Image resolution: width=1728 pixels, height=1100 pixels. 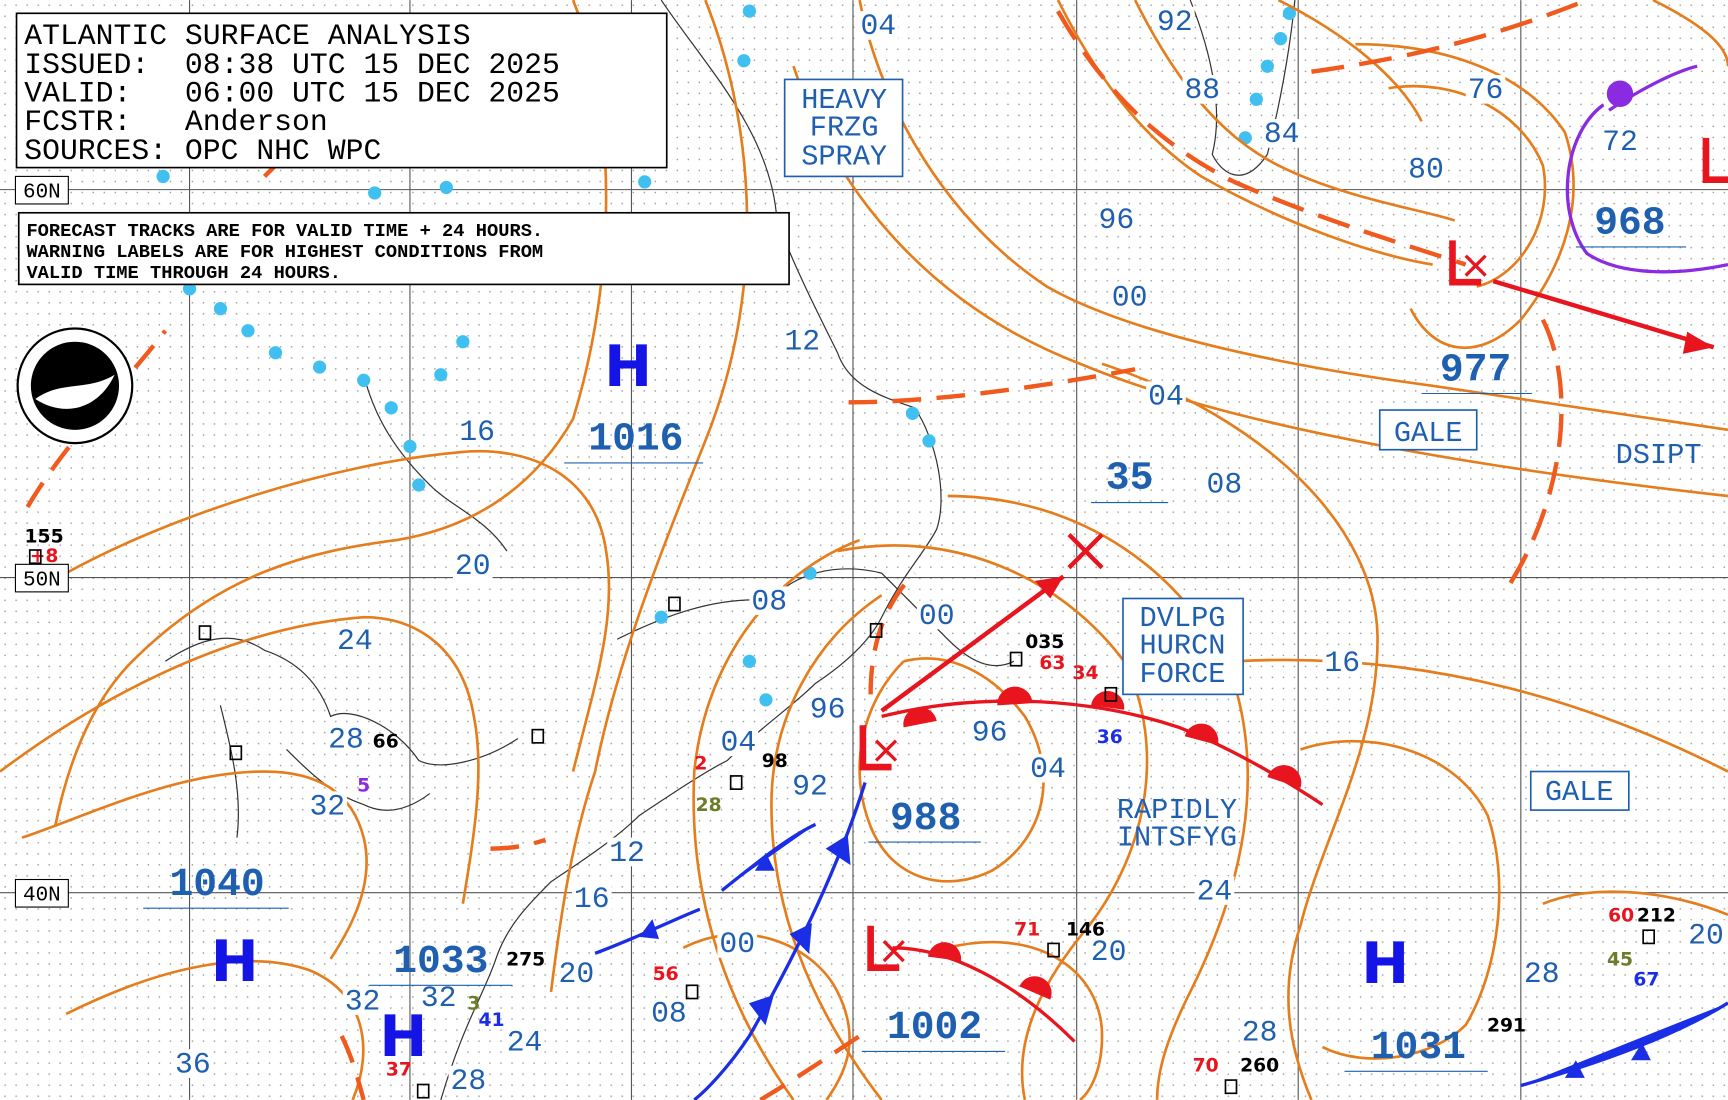 I want to click on noaa-logo-part, so click(x=75, y=391).